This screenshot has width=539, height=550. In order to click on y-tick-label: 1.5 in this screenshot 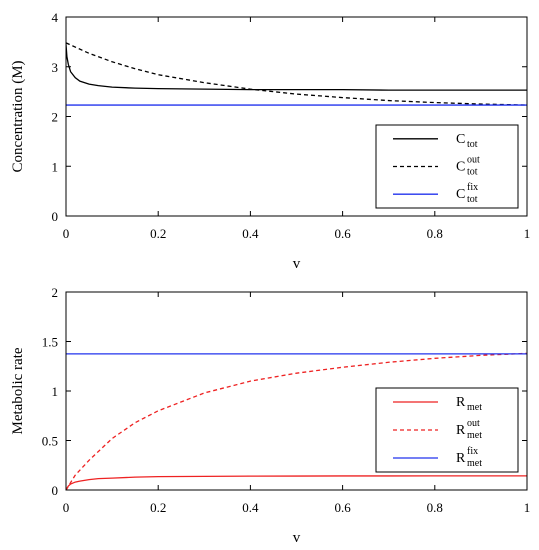, I will do `click(50, 342)`.